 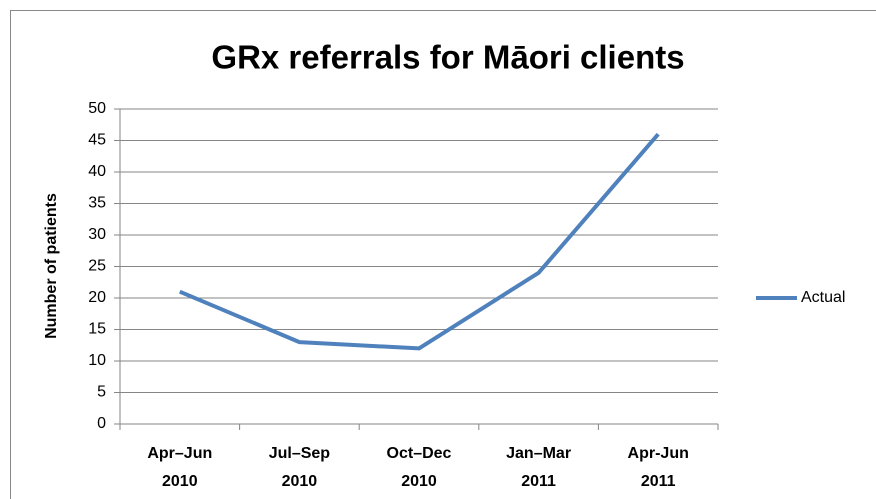 What do you see at coordinates (97, 329) in the screenshot?
I see `y-tick-label: 15` at bounding box center [97, 329].